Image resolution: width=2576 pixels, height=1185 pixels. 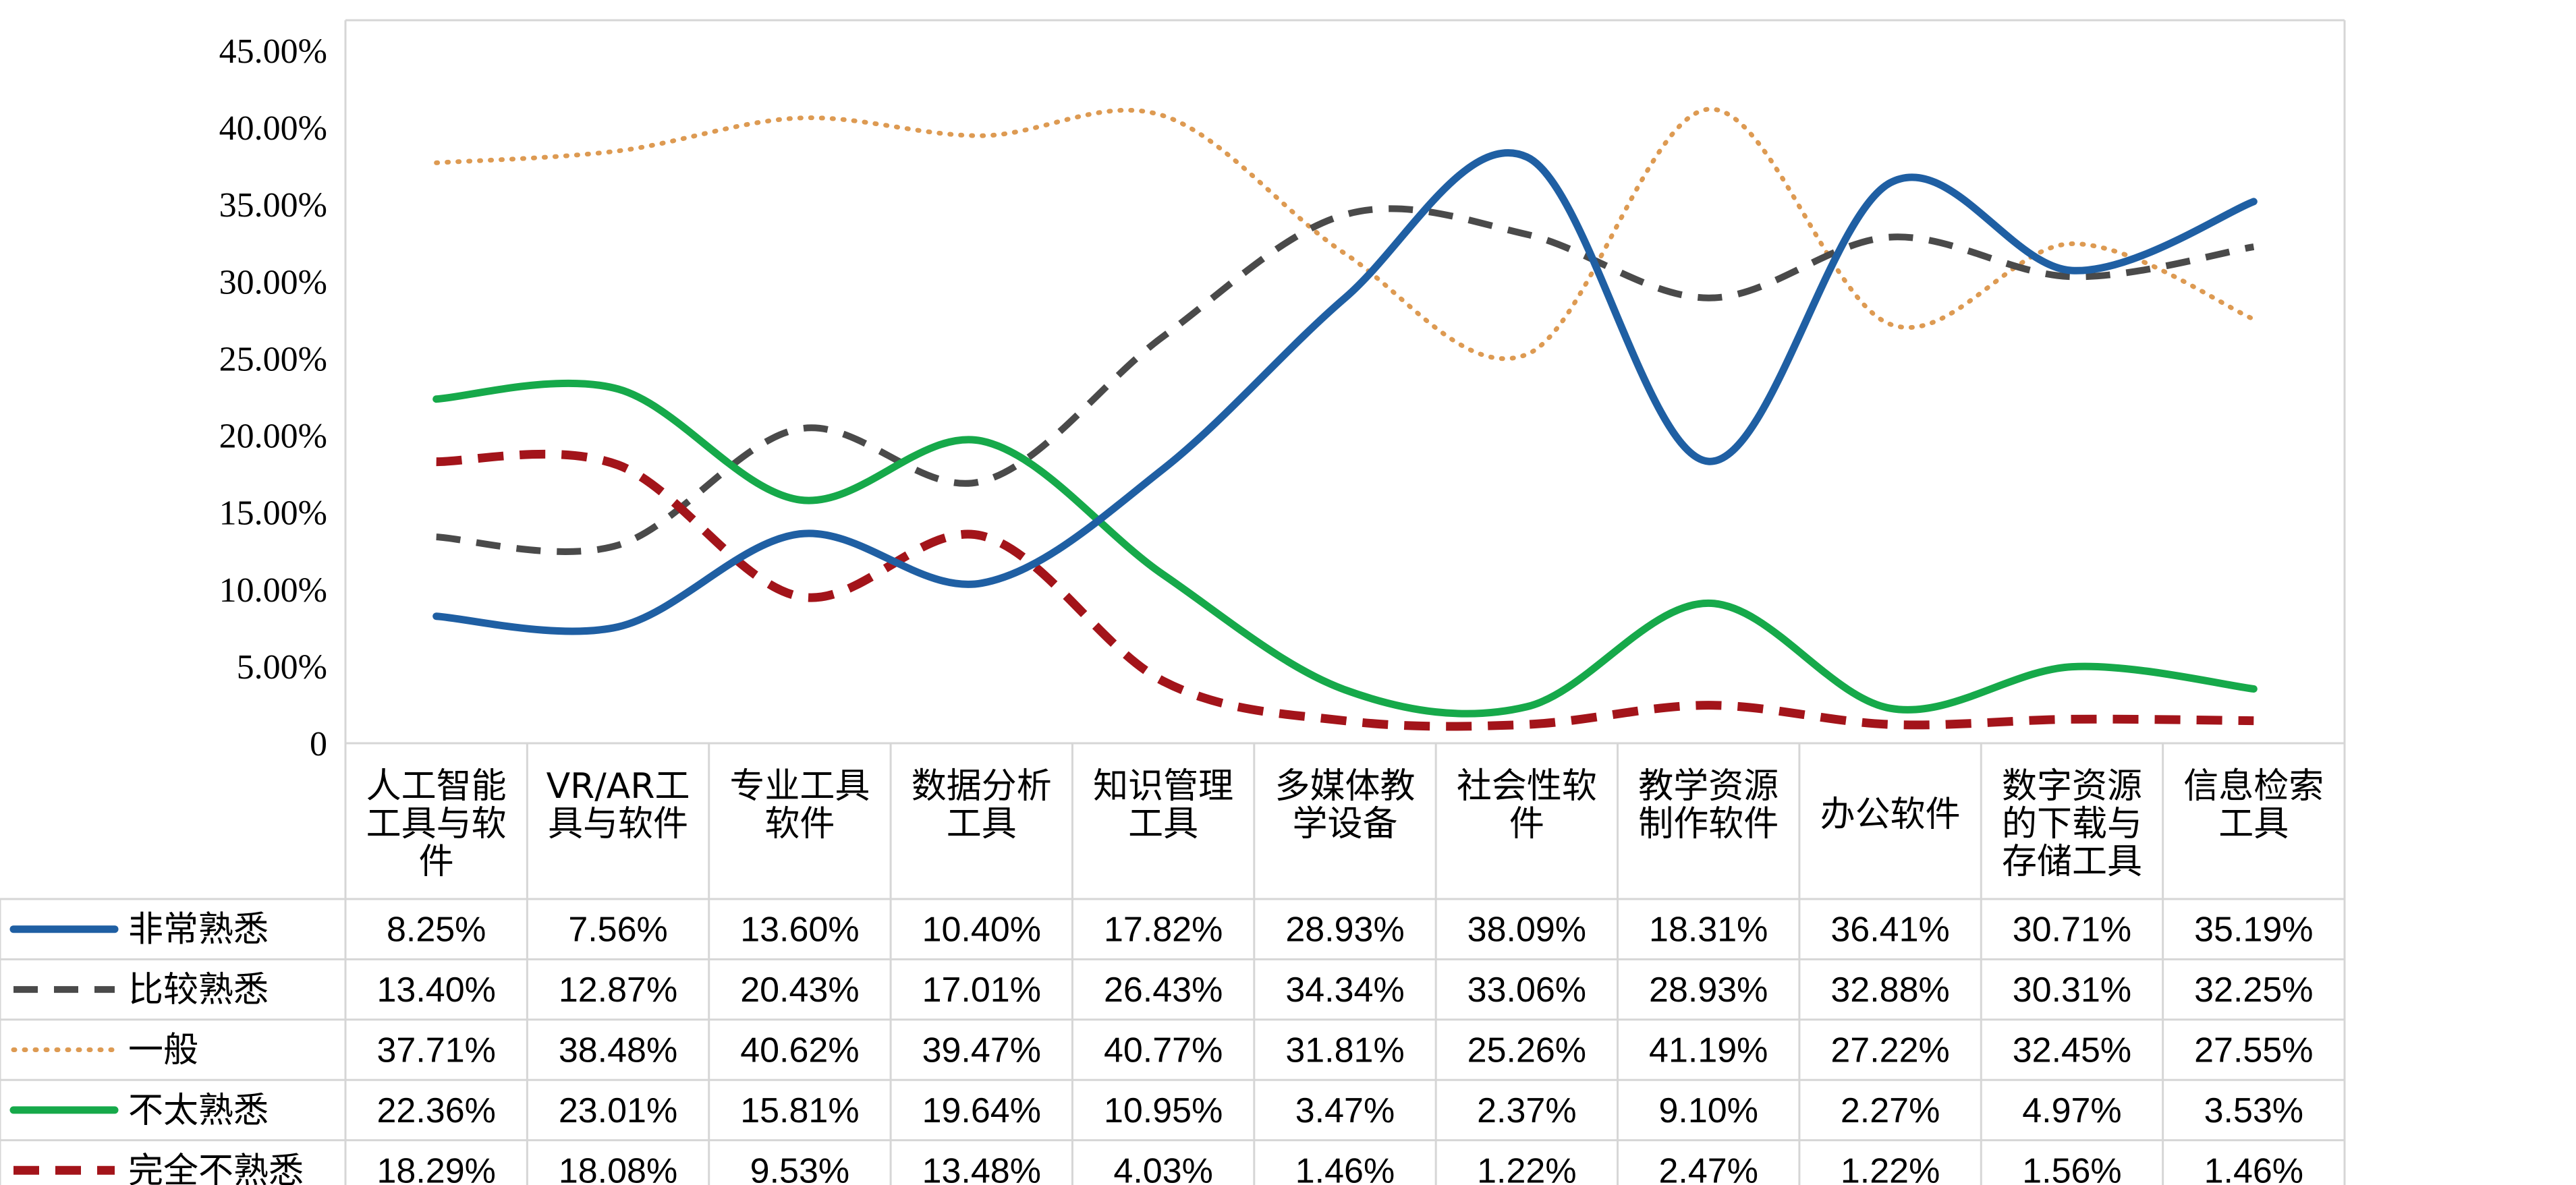 What do you see at coordinates (799, 1111) in the screenshot?
I see `data-label: 15.81%` at bounding box center [799, 1111].